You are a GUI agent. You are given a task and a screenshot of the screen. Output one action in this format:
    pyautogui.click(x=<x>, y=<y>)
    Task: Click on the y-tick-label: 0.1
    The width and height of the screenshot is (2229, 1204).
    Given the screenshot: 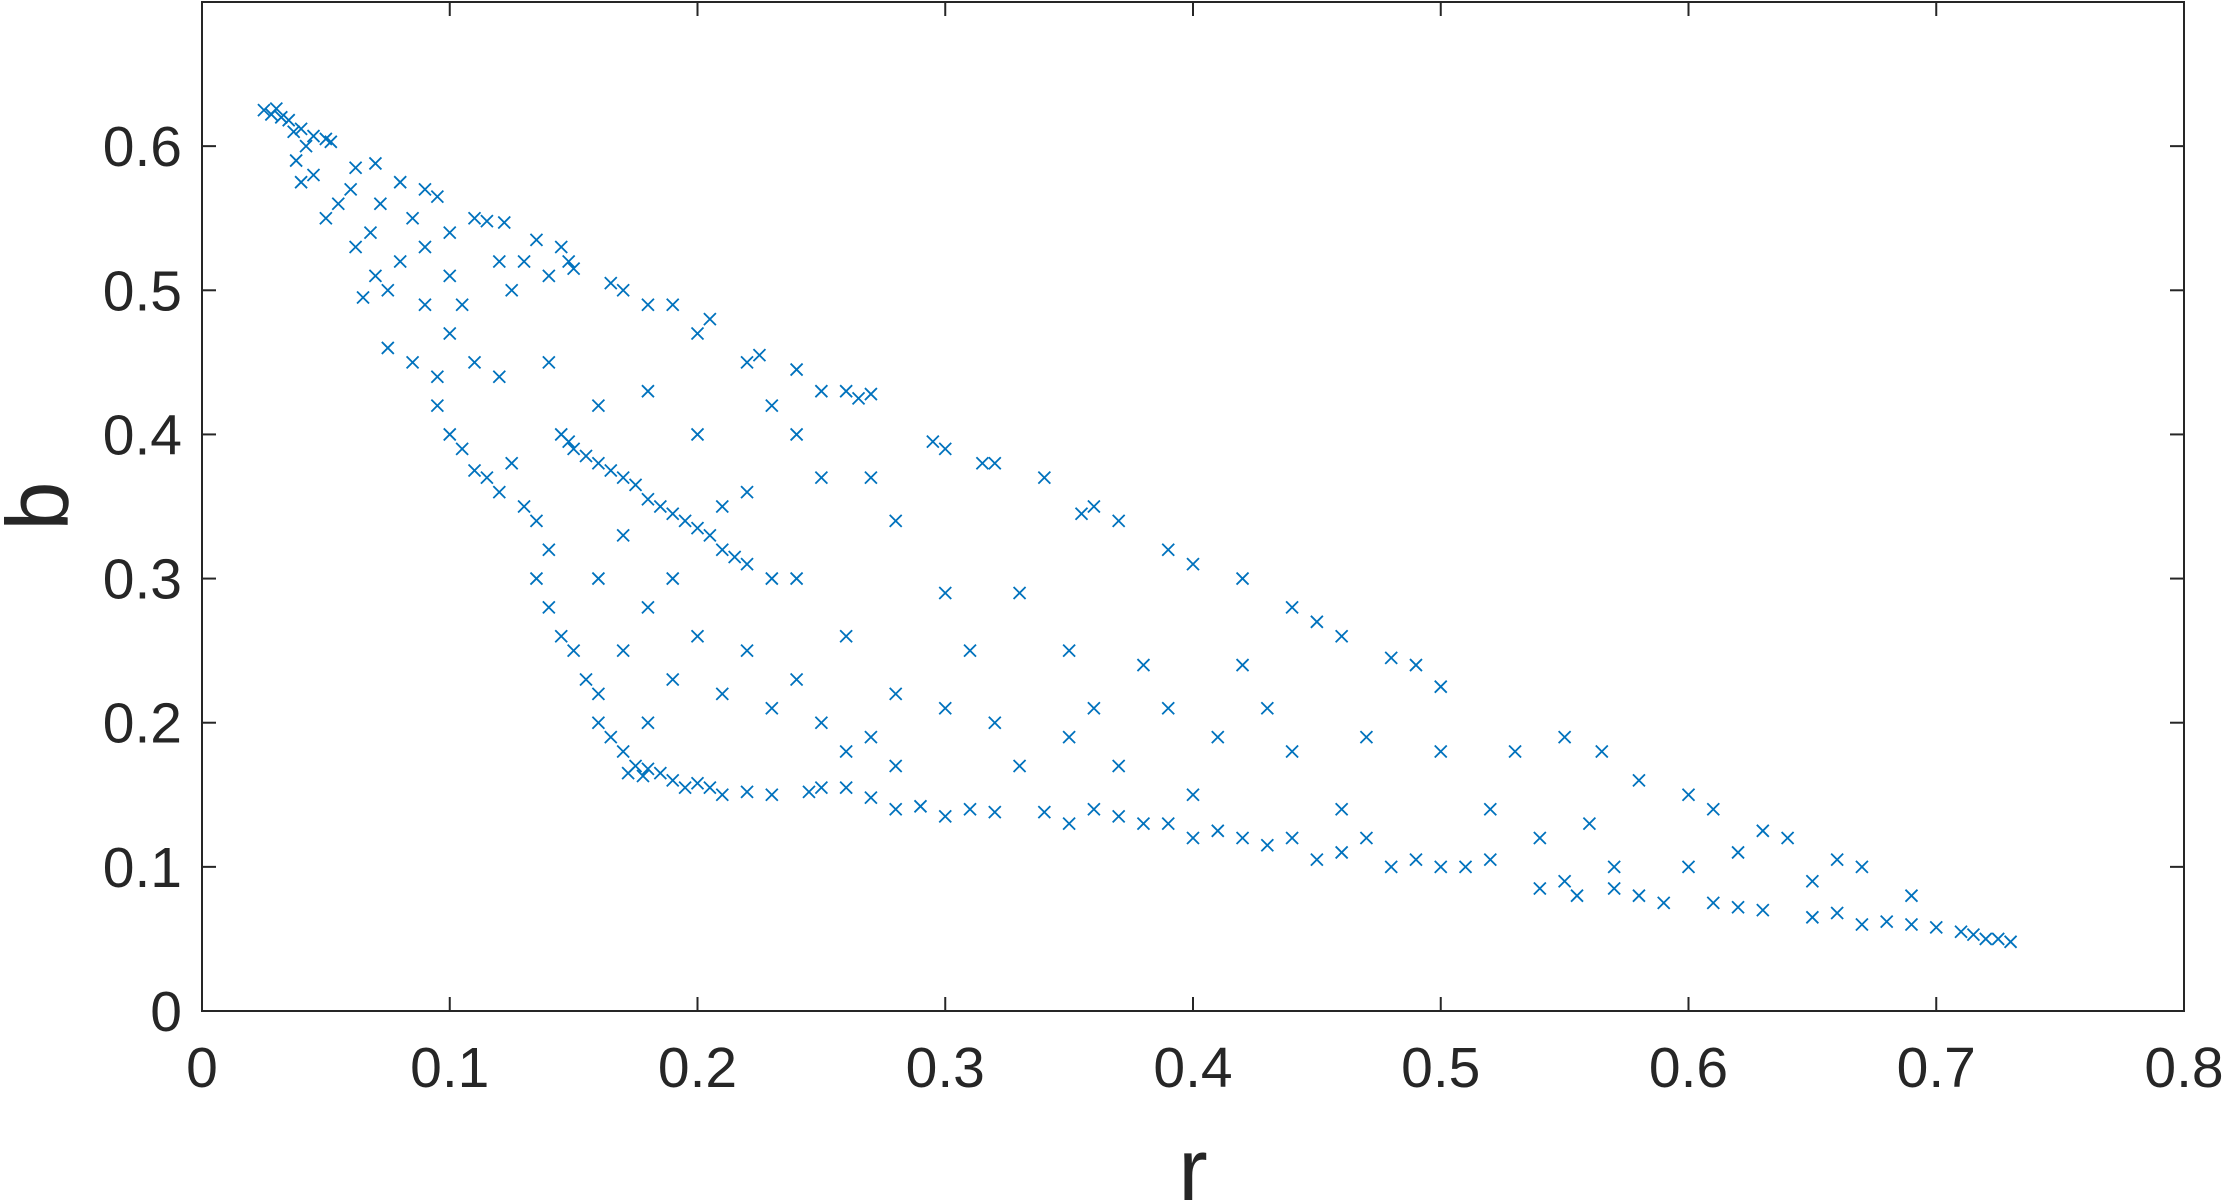 What is the action you would take?
    pyautogui.click(x=142, y=868)
    